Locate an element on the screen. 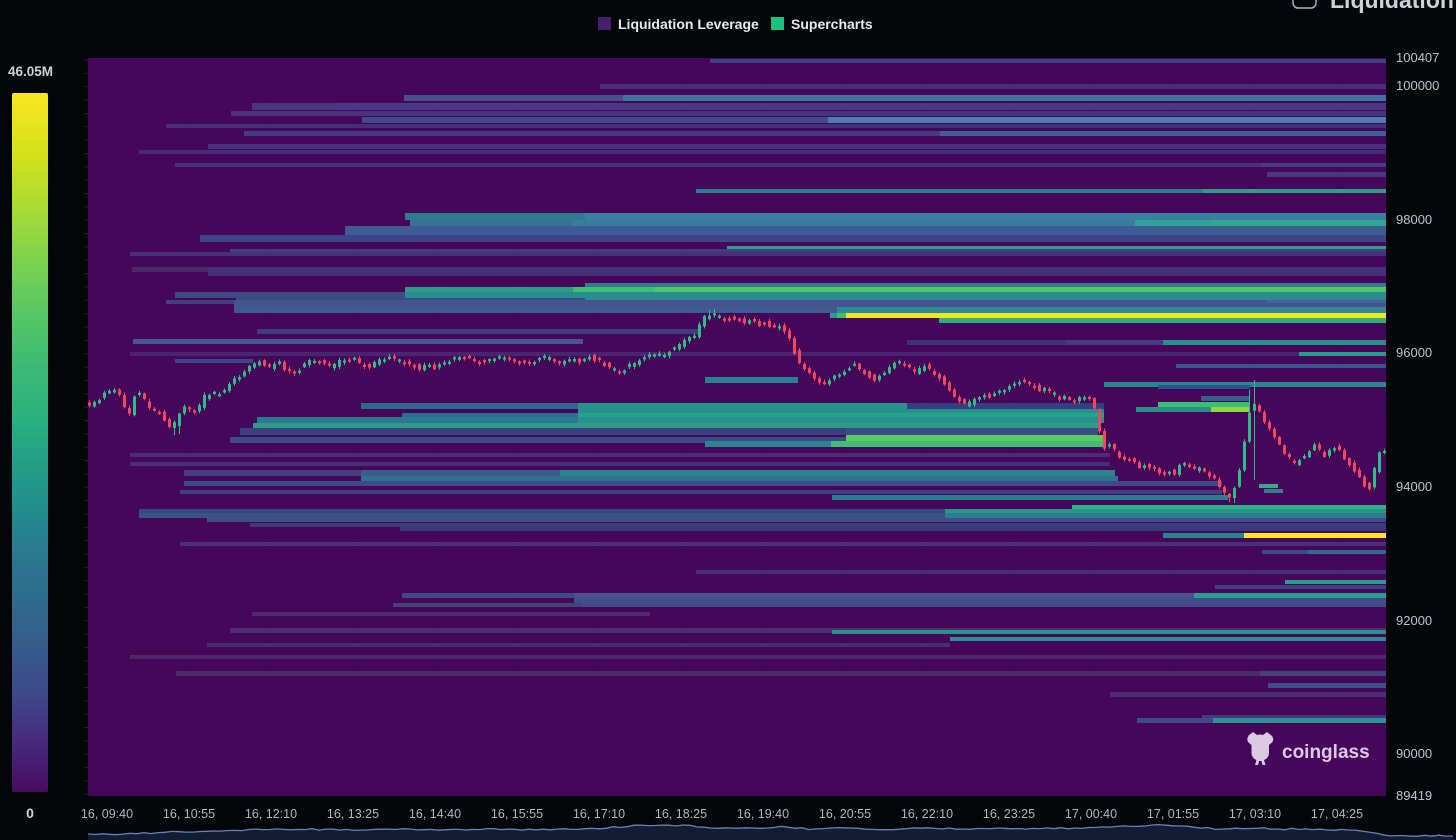 Image resolution: width=1456 pixels, height=840 pixels. svg-text: 16, 19:40 is located at coordinates (763, 814).